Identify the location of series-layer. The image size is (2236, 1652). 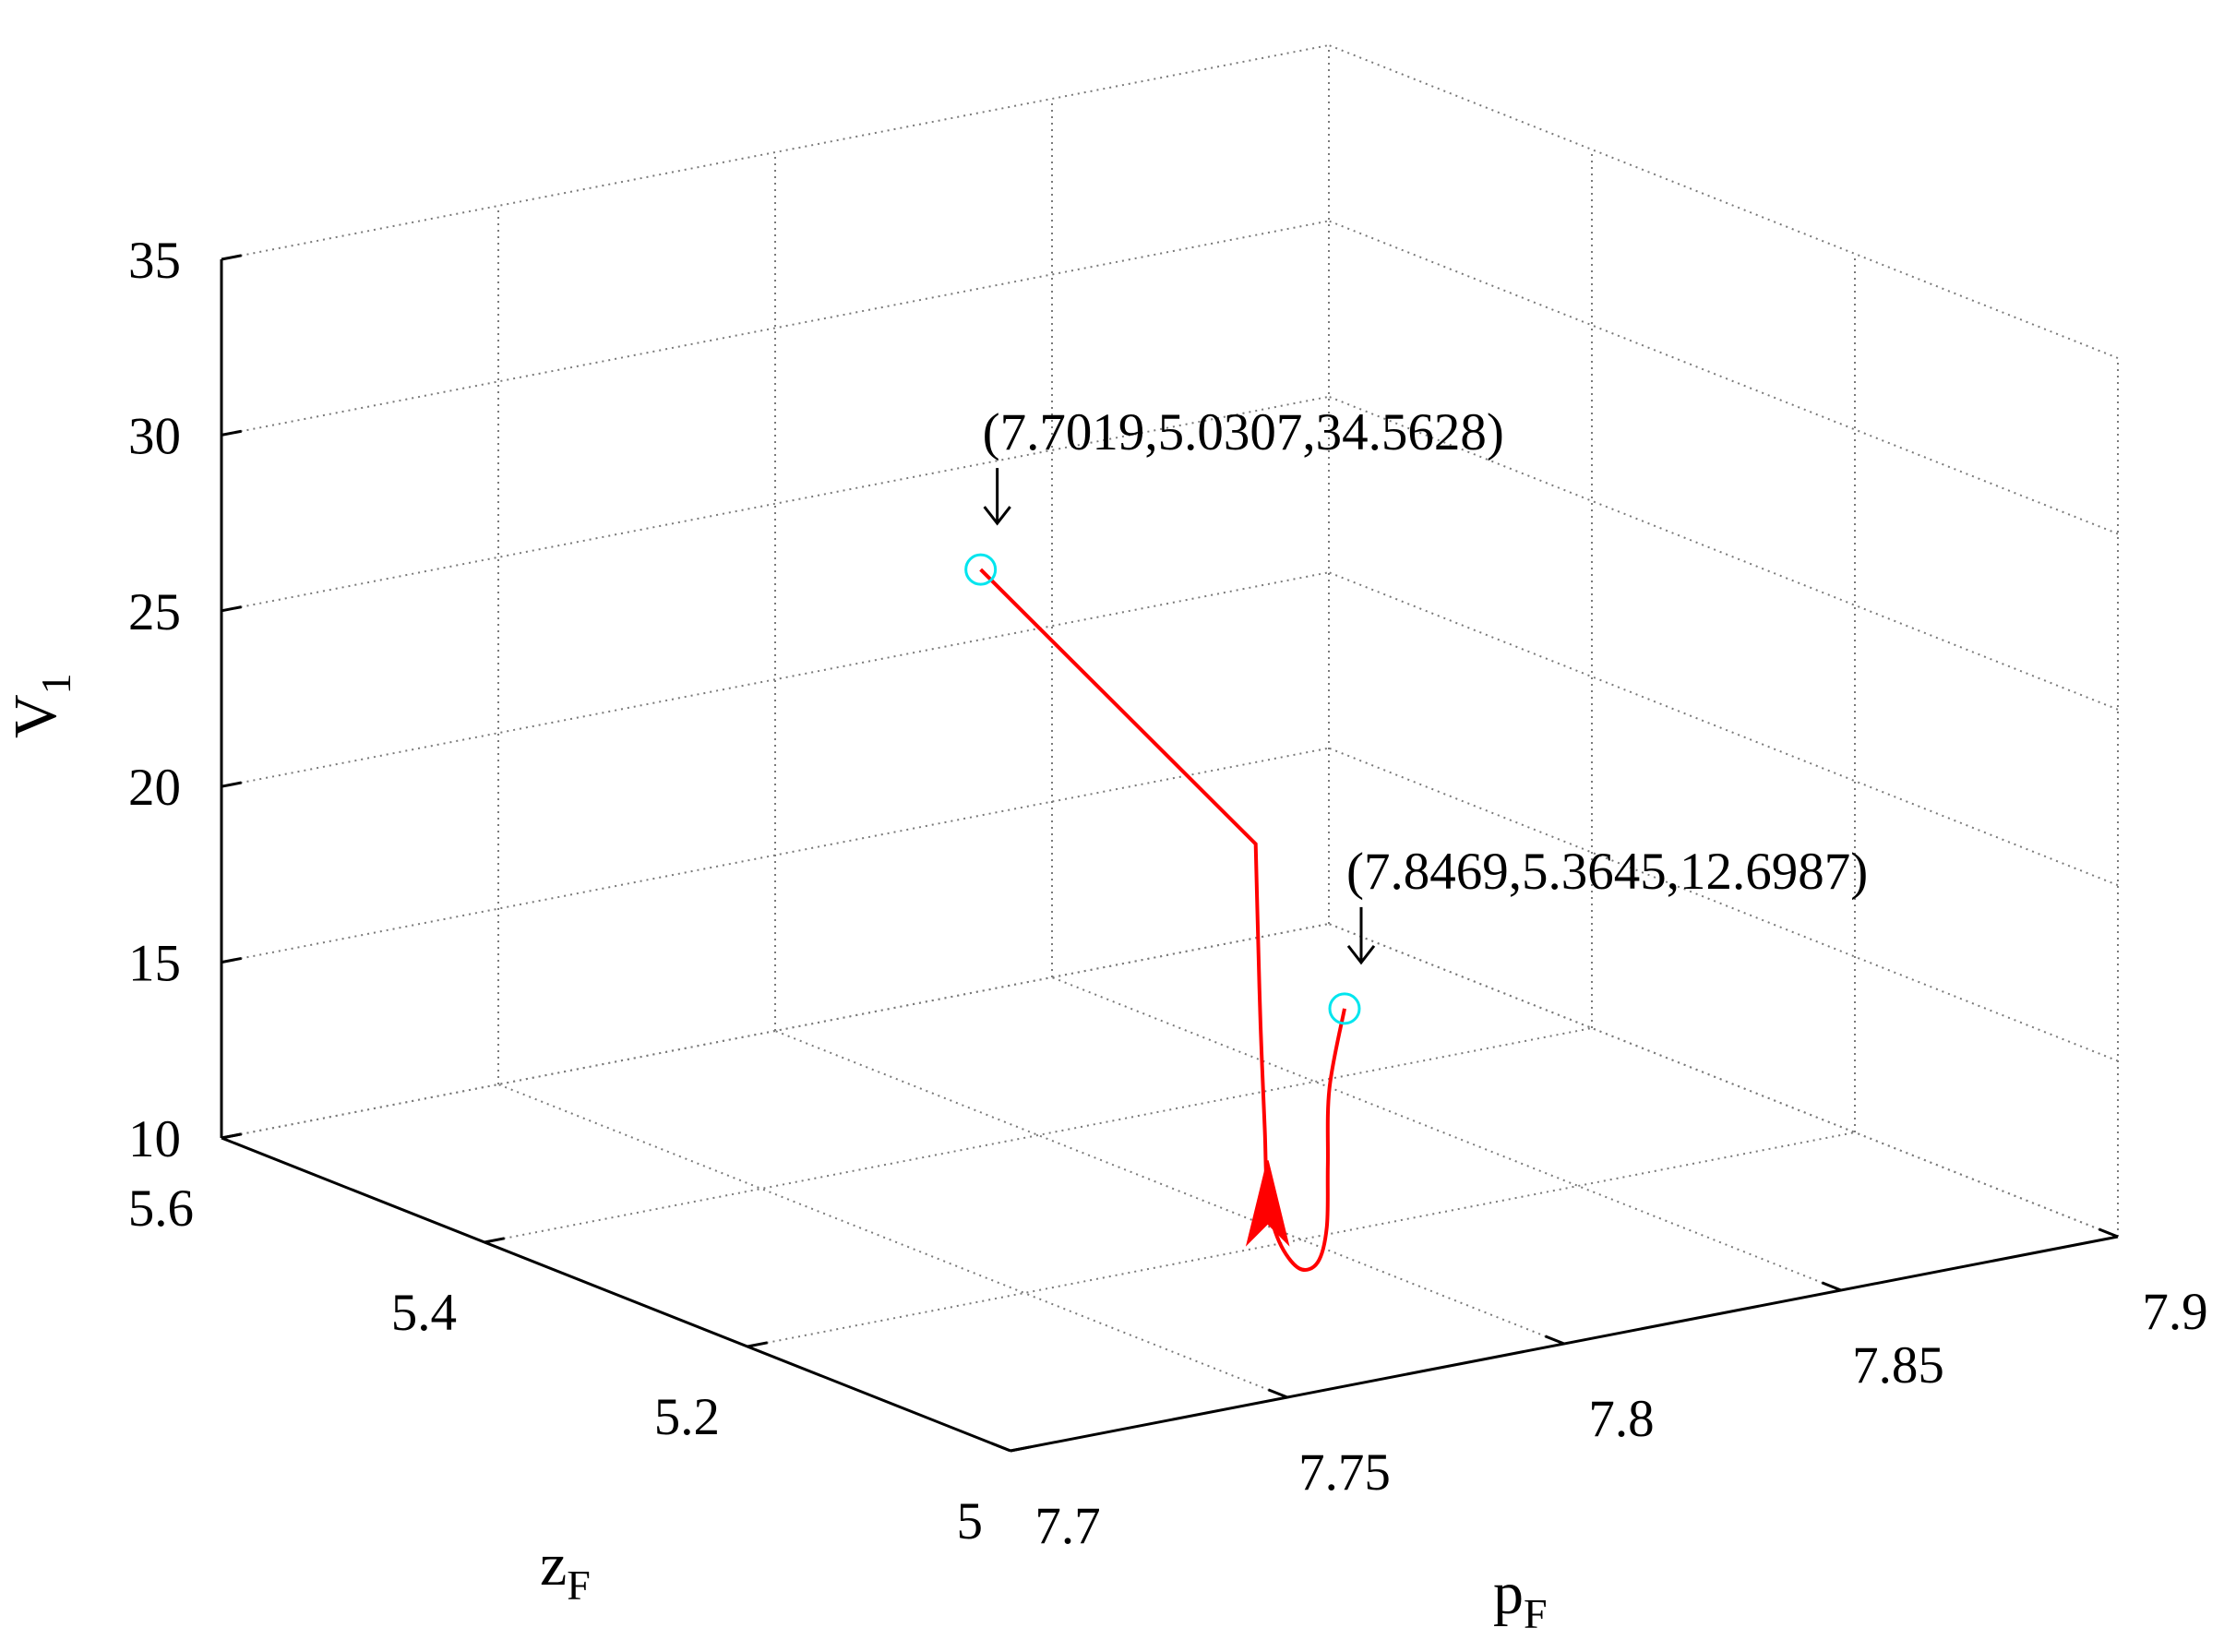
(1162, 920).